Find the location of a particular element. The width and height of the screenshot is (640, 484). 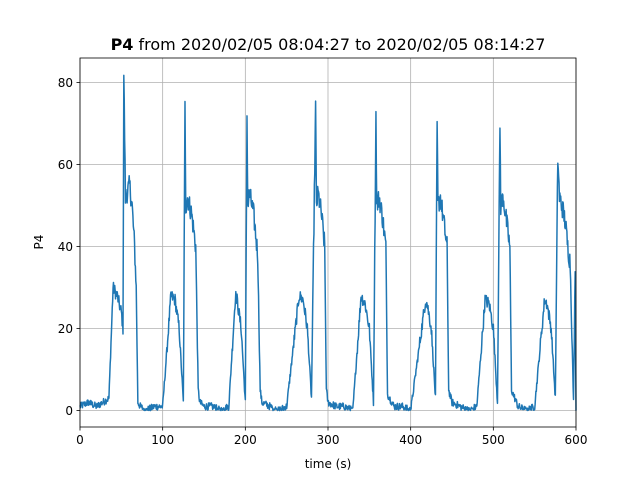

y-tick-label: 80 is located at coordinates (65, 83).